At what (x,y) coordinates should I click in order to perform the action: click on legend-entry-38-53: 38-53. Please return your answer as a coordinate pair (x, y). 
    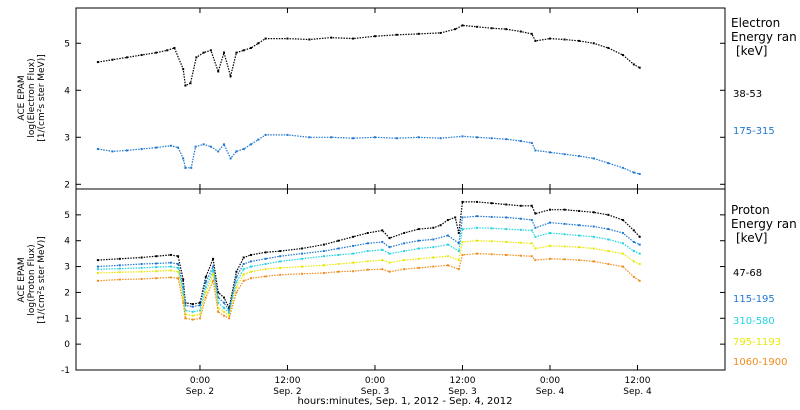
    Looking at the image, I should click on (747, 94).